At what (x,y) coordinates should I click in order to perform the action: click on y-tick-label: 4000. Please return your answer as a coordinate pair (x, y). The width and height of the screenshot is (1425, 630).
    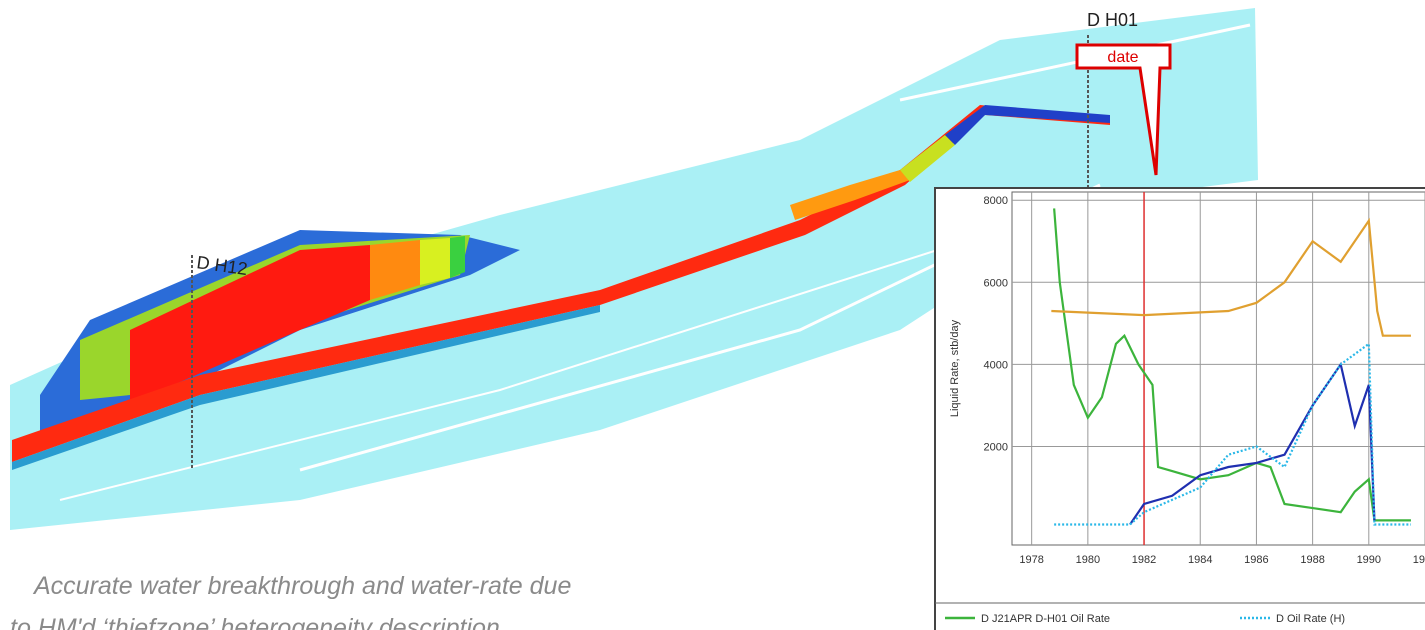
    Looking at the image, I should click on (996, 365).